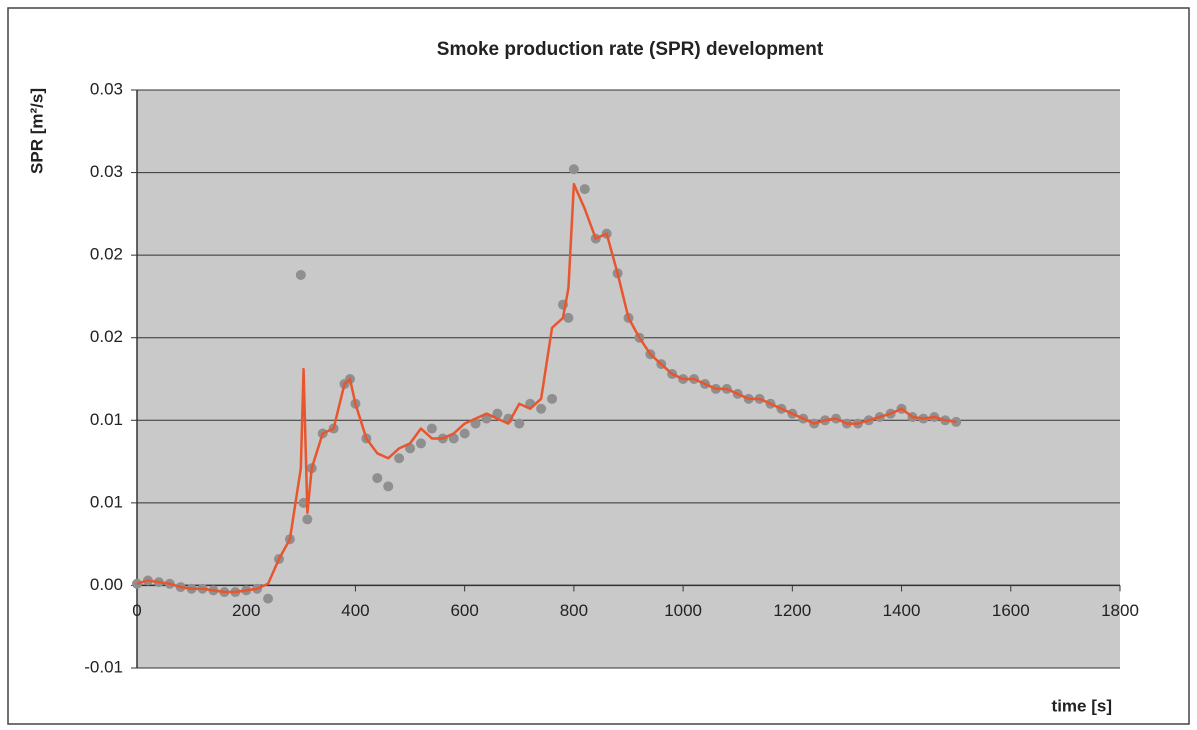  Describe the element at coordinates (902, 610) in the screenshot. I see `x-tick-label: 1400` at that location.